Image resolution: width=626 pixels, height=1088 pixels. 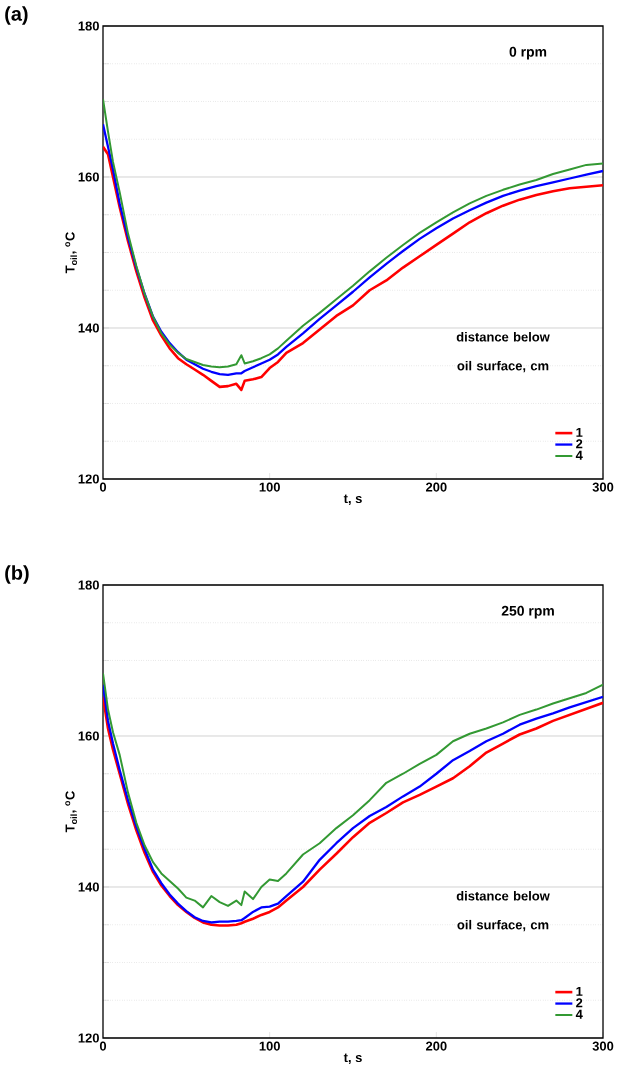 I want to click on annotation: 250 rpm, so click(x=527, y=612).